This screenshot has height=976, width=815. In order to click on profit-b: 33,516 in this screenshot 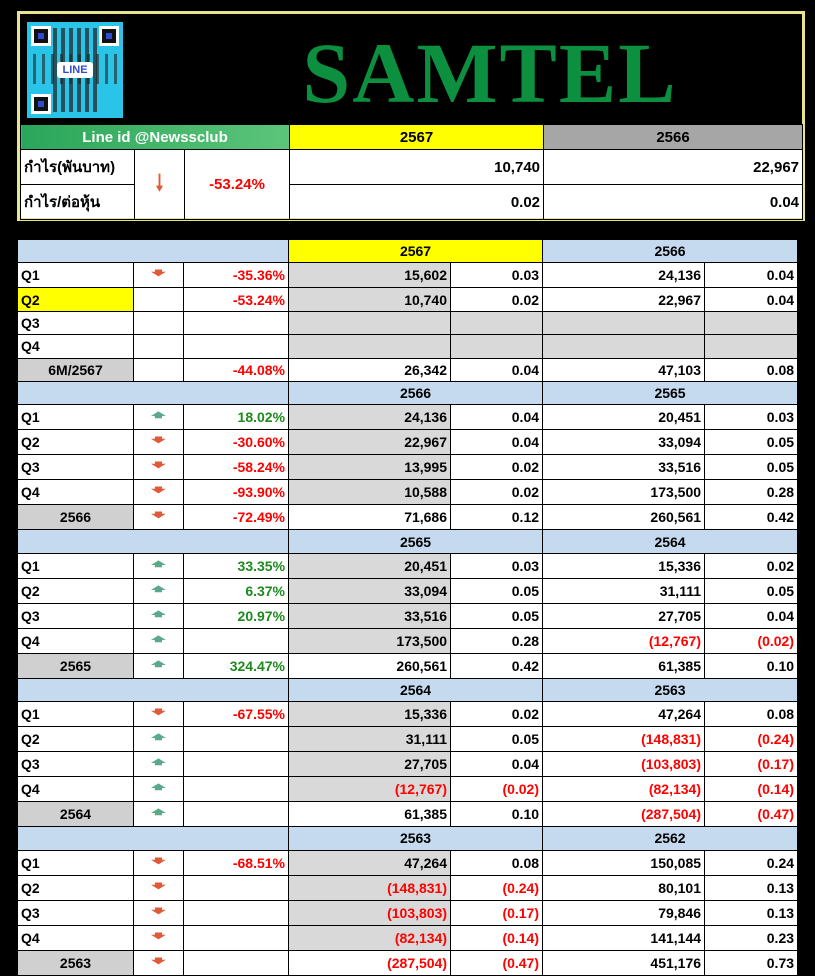, I will do `click(624, 467)`.